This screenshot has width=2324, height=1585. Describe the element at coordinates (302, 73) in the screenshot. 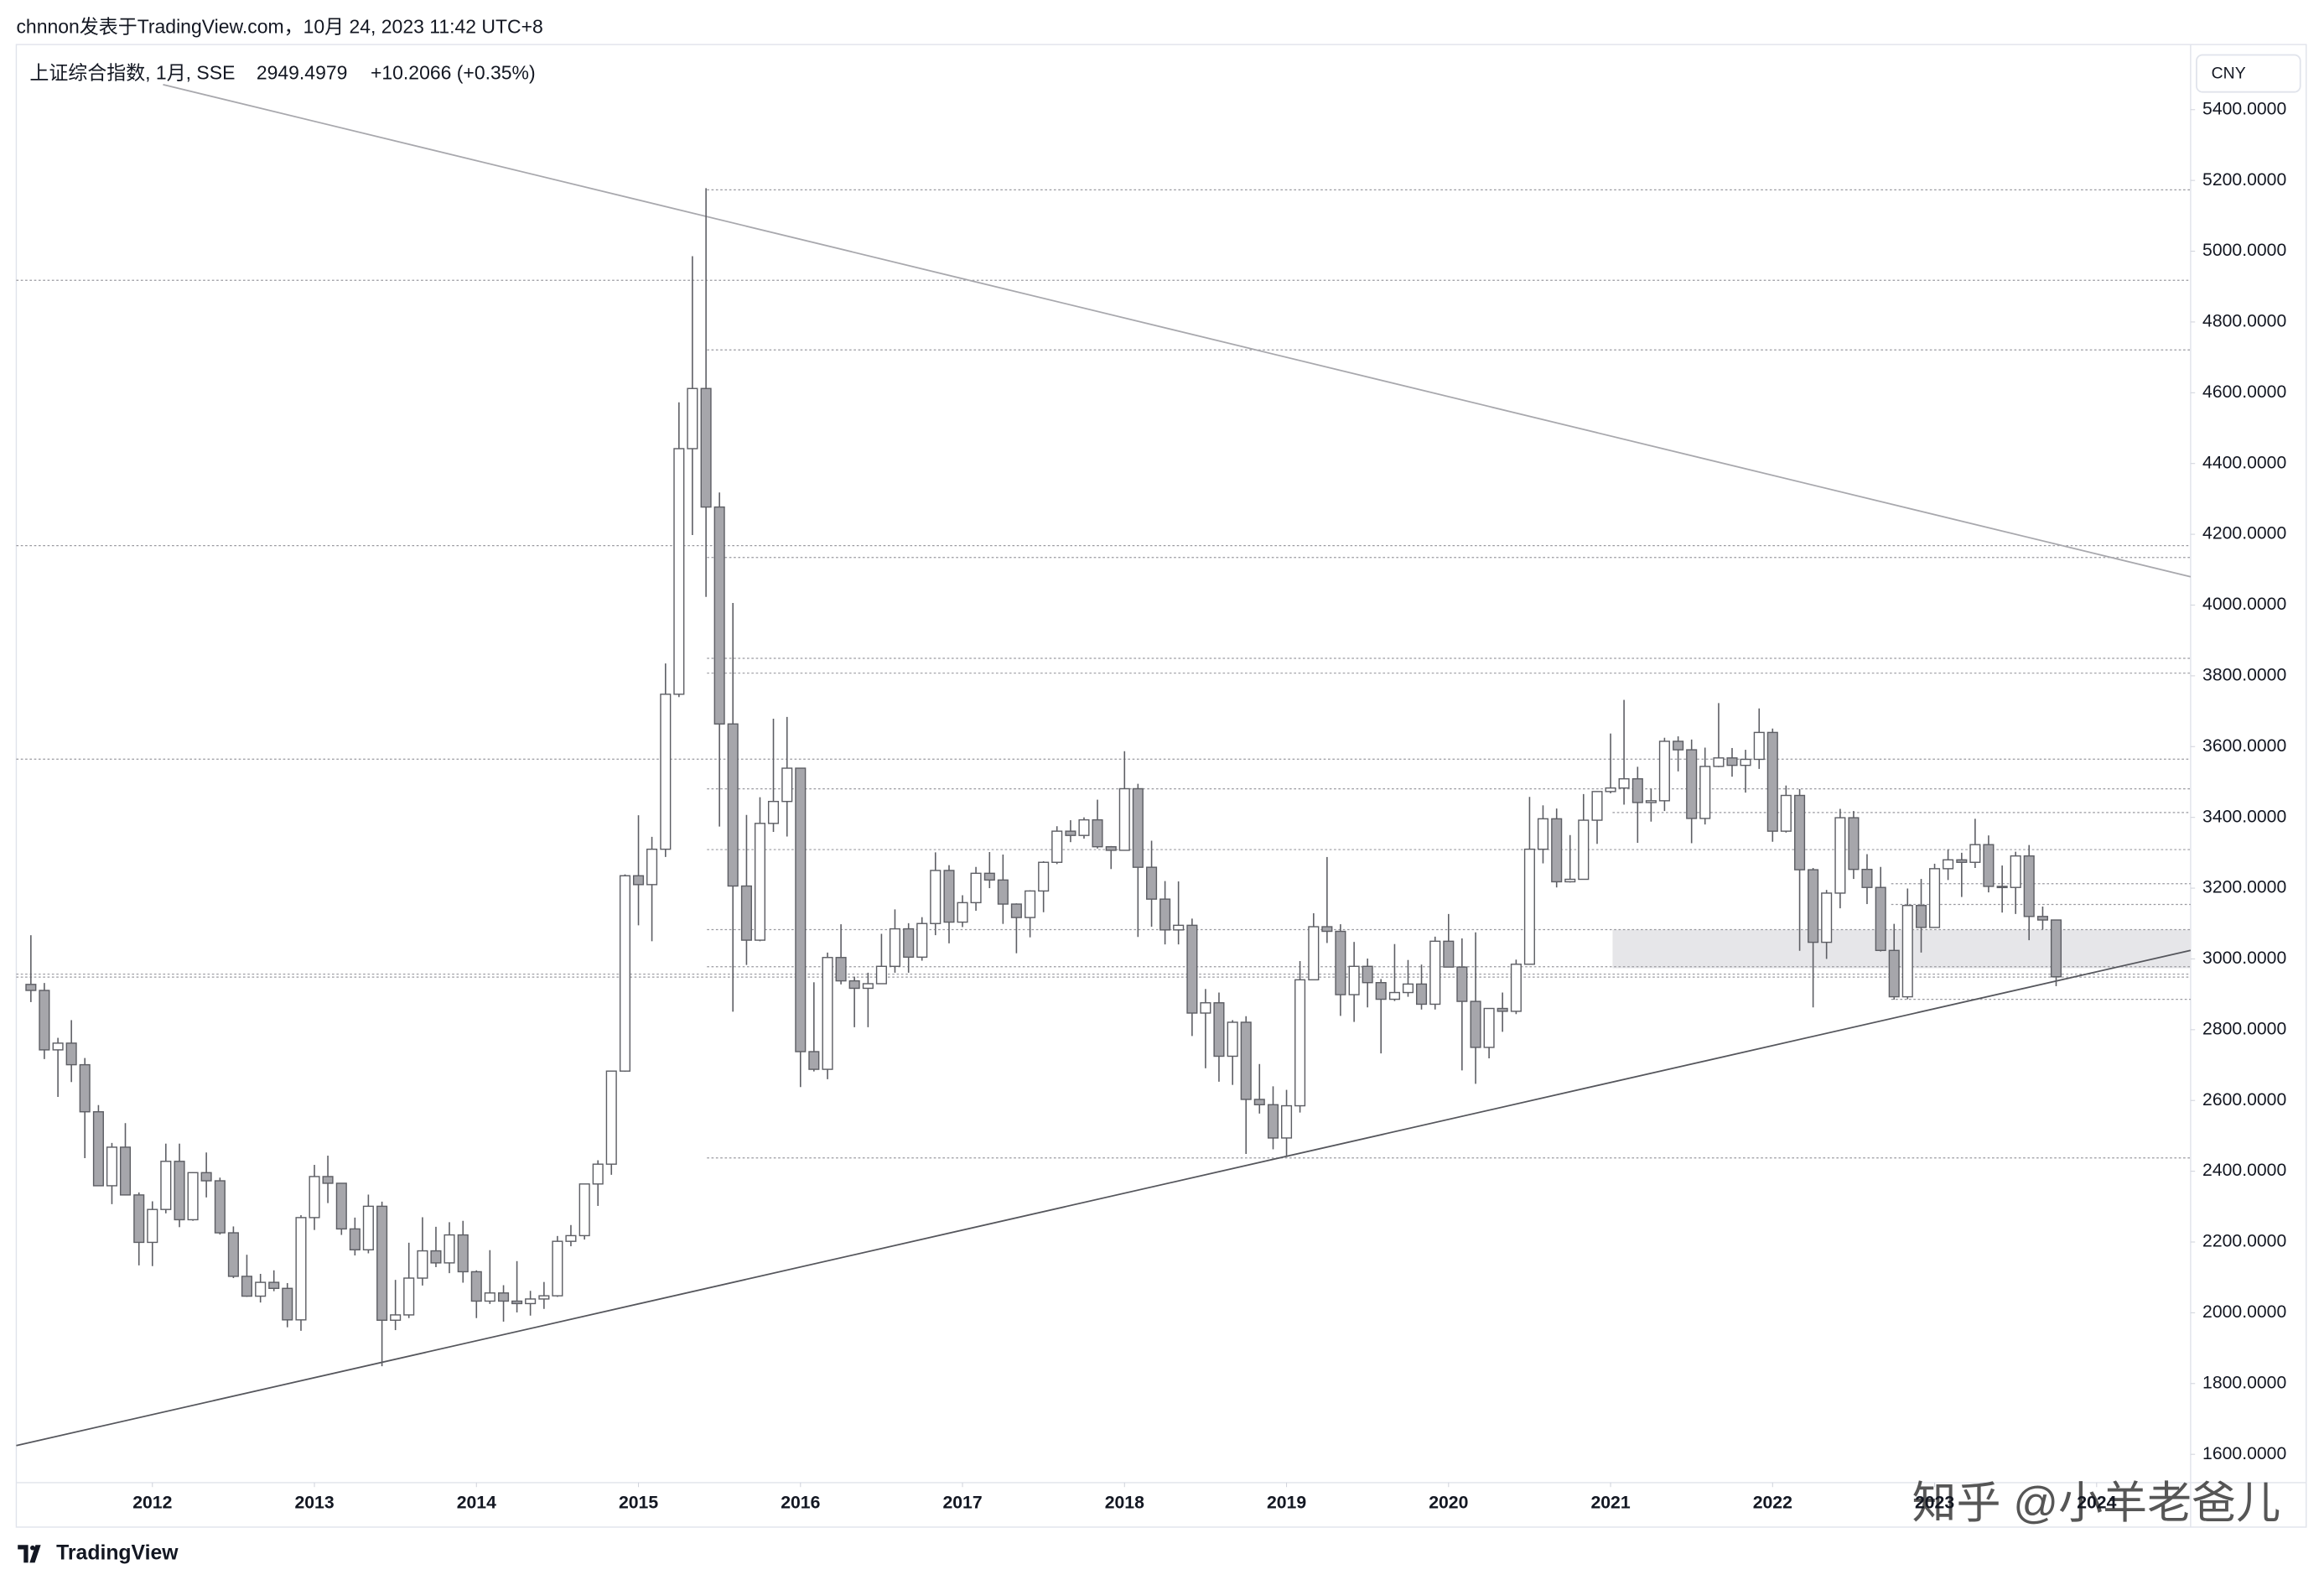

I see `last-price: 2949.4979` at that location.